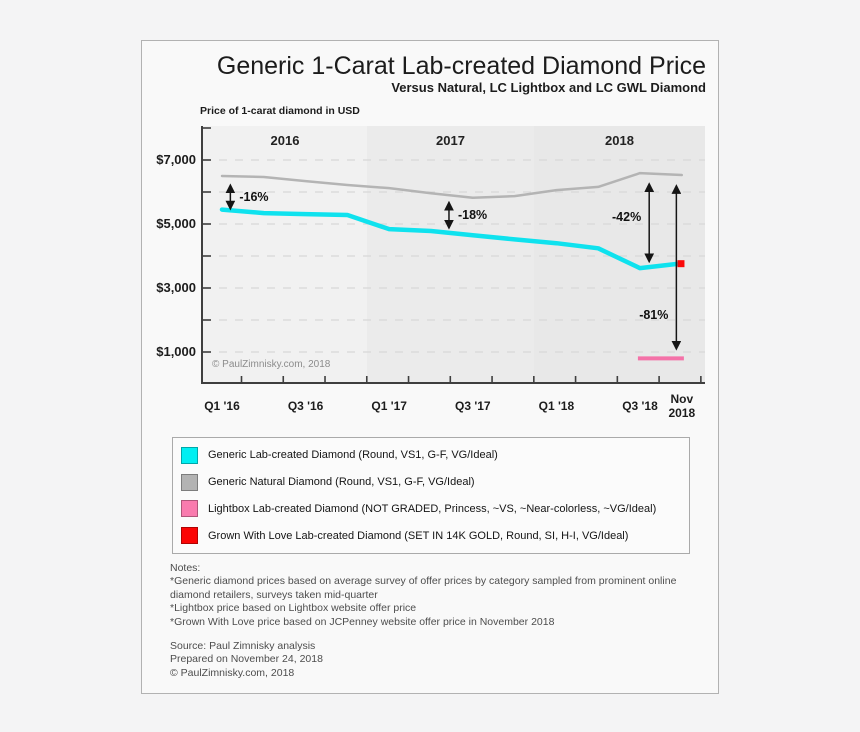  Describe the element at coordinates (222, 406) in the screenshot. I see `x-label-Q1 '16: Q1 '16` at that location.